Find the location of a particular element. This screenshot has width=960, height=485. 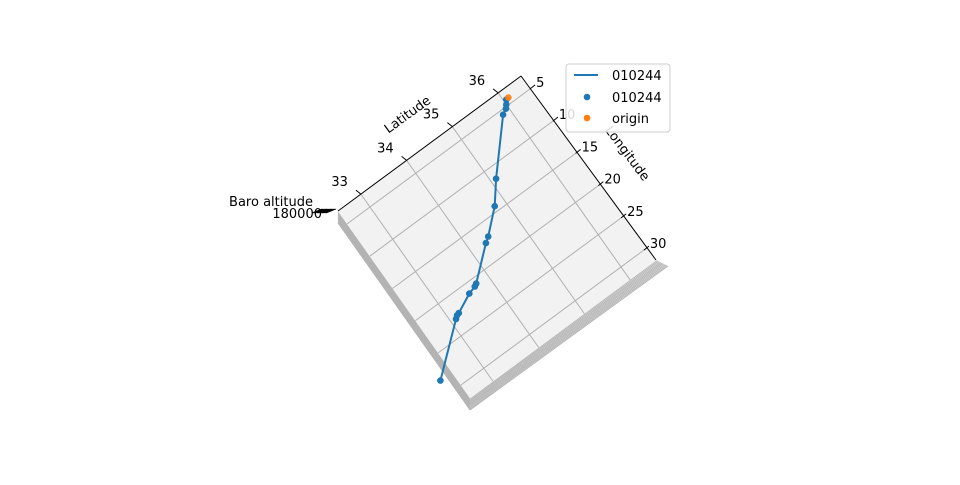

origin-point is located at coordinates (508, 97).